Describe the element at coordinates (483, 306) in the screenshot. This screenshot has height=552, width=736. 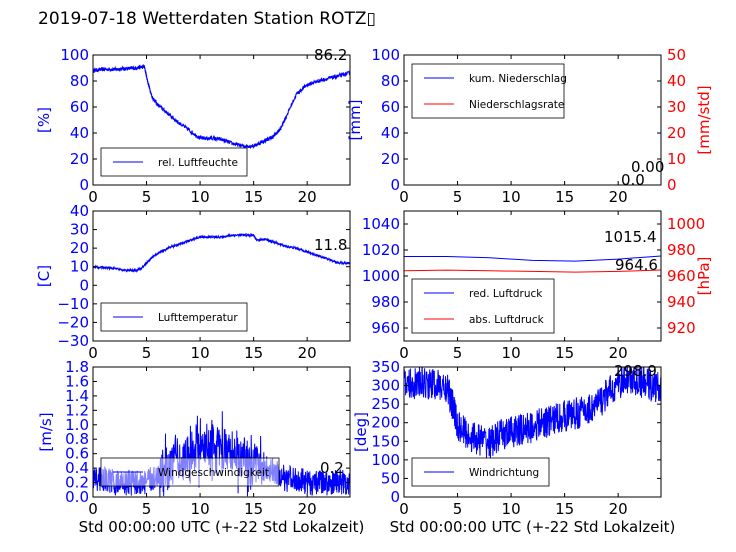
I see `legend-box-pressure` at that location.